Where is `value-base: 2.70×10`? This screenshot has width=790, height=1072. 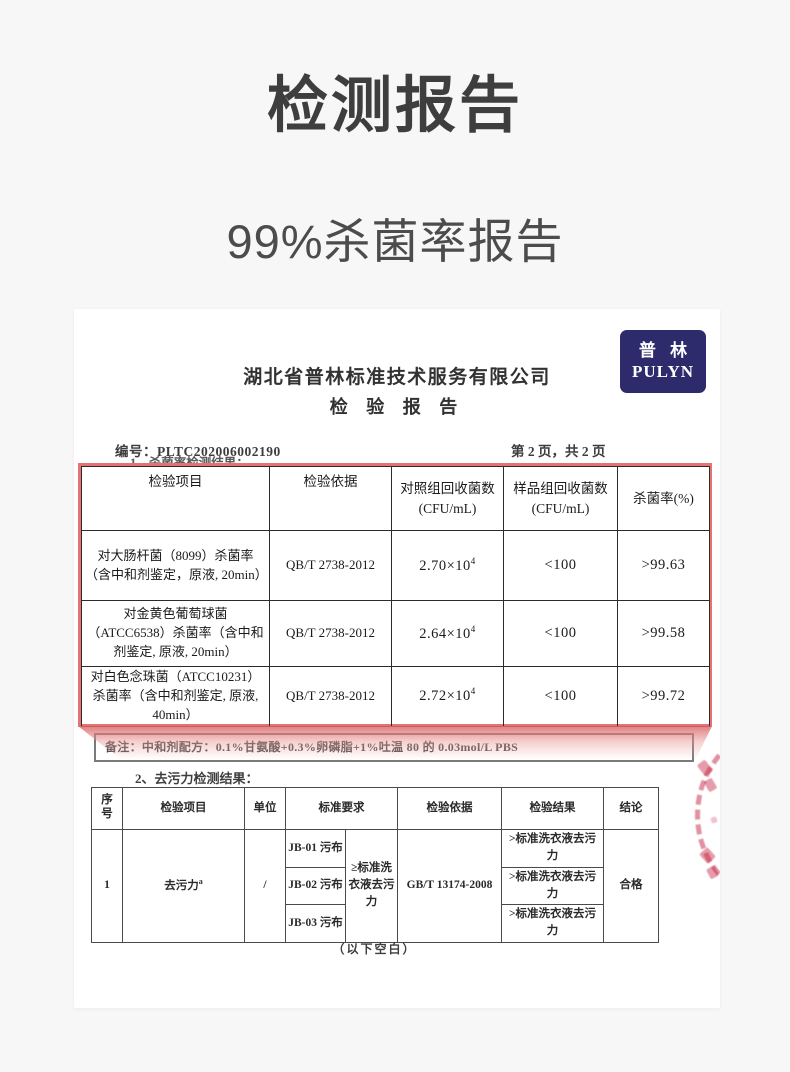
value-base: 2.70×10 is located at coordinates (445, 565).